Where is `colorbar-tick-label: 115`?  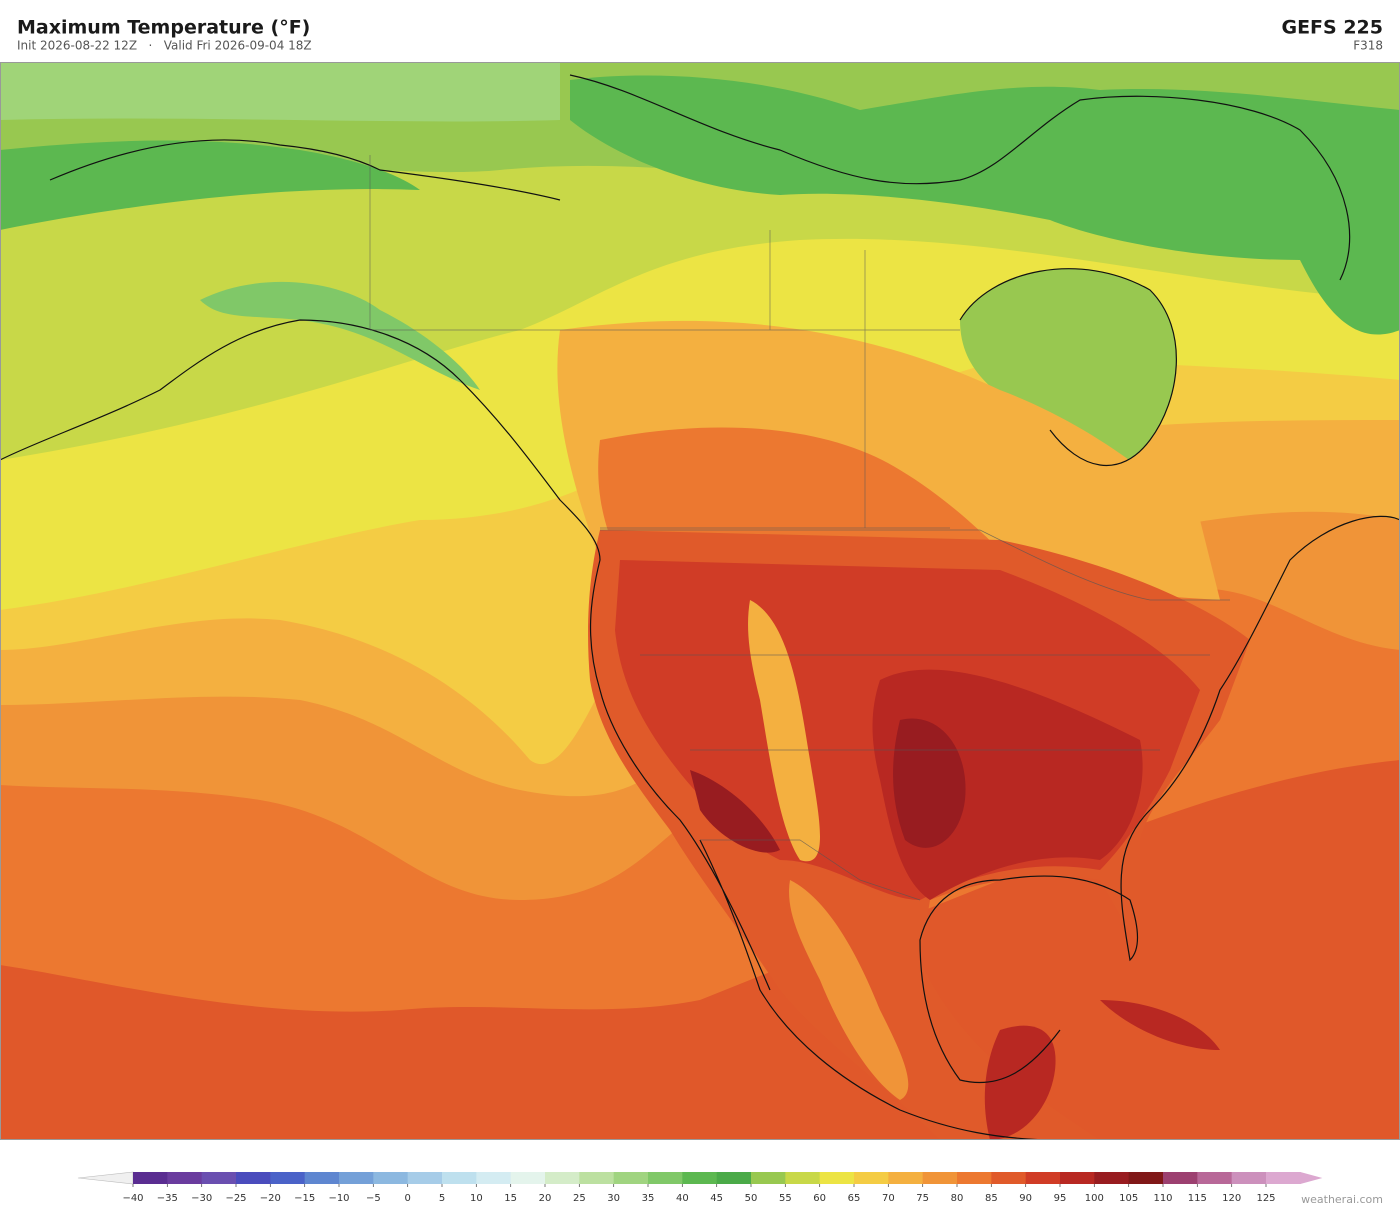
colorbar-tick-label: 115 is located at coordinates (1197, 1198).